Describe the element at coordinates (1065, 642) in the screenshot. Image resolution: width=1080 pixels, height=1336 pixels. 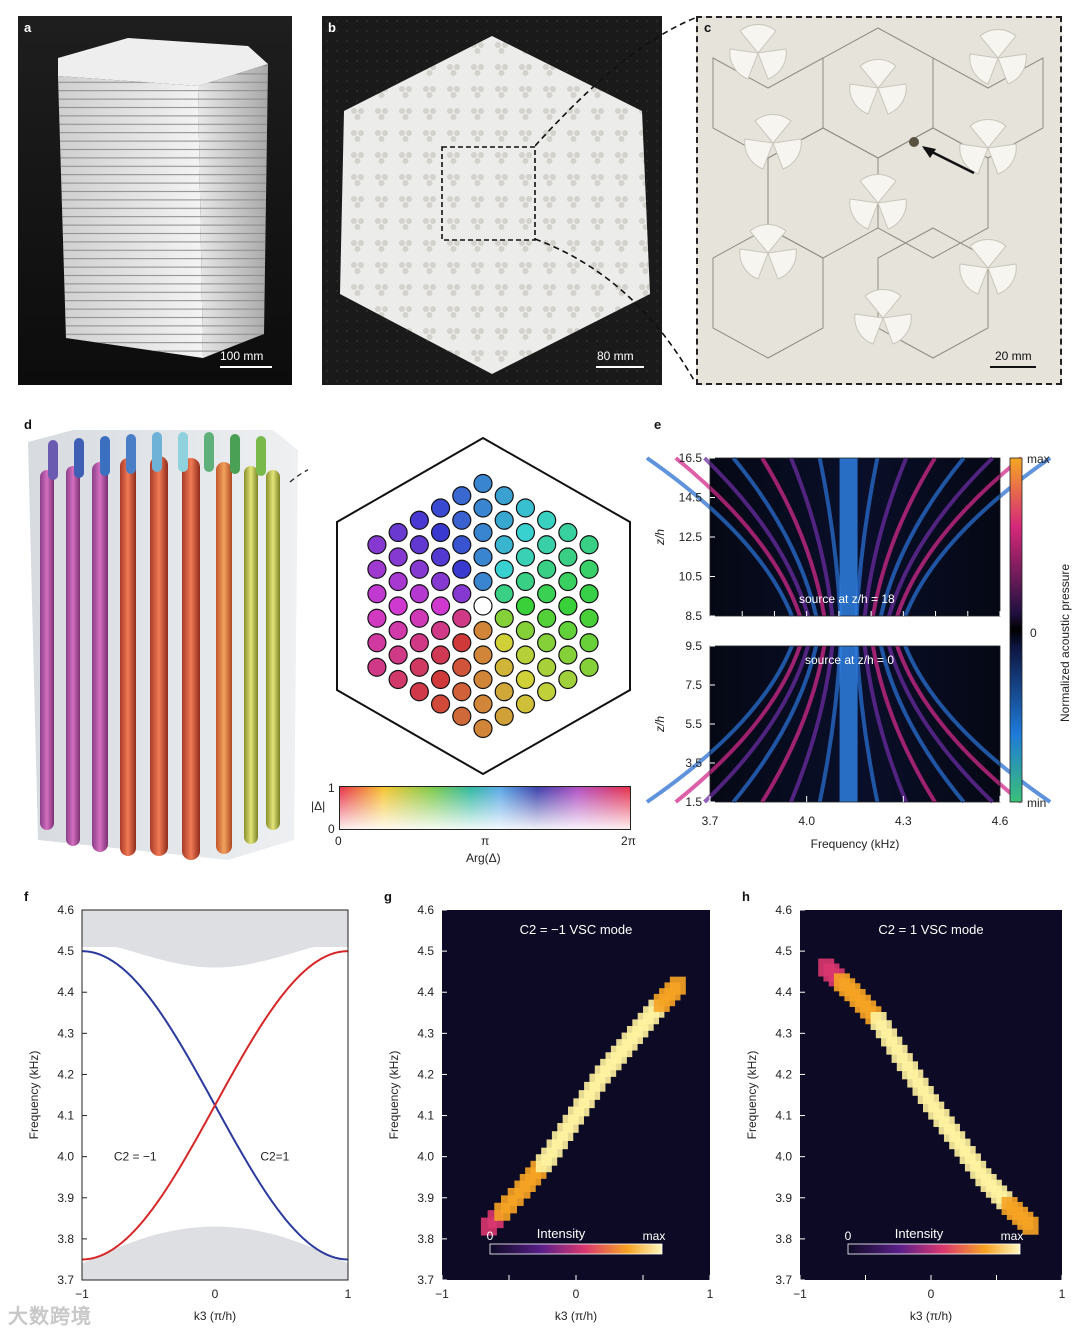
I see `e-colorbar-label: Normalized acoustic pressure` at that location.